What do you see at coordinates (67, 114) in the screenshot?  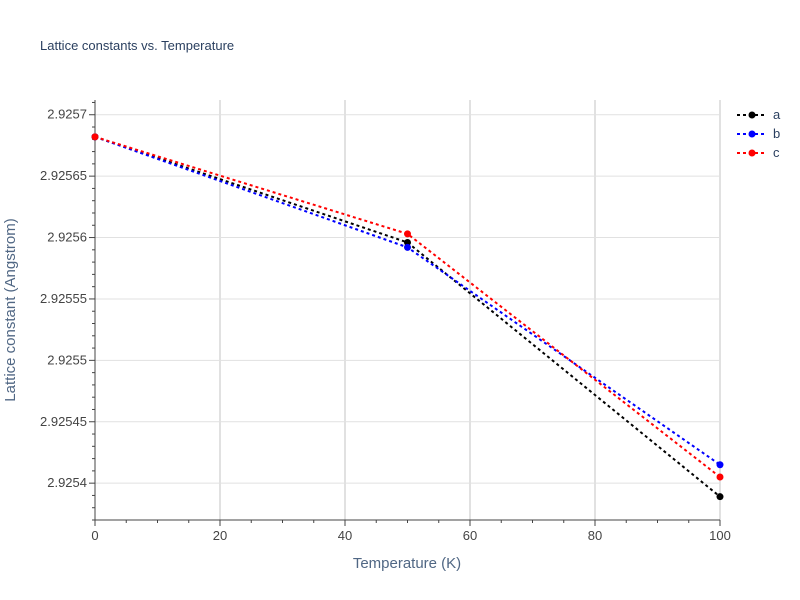 I see `y-tick-label: 2.9257` at bounding box center [67, 114].